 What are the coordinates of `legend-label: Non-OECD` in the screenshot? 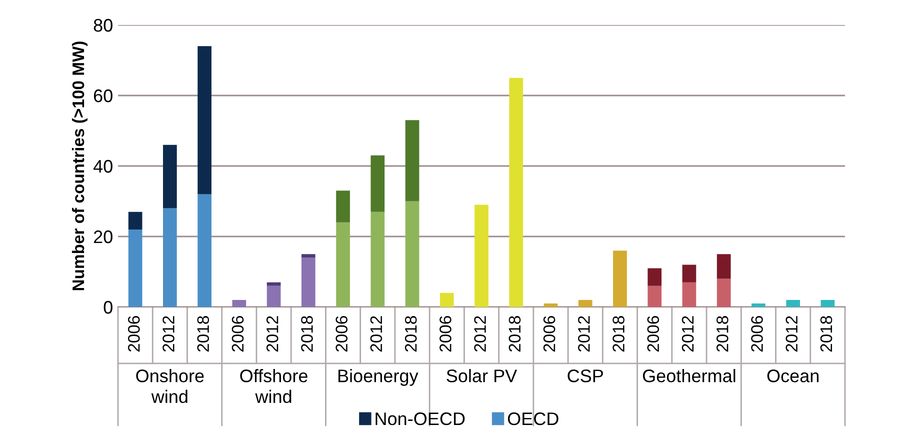 It's located at (420, 419).